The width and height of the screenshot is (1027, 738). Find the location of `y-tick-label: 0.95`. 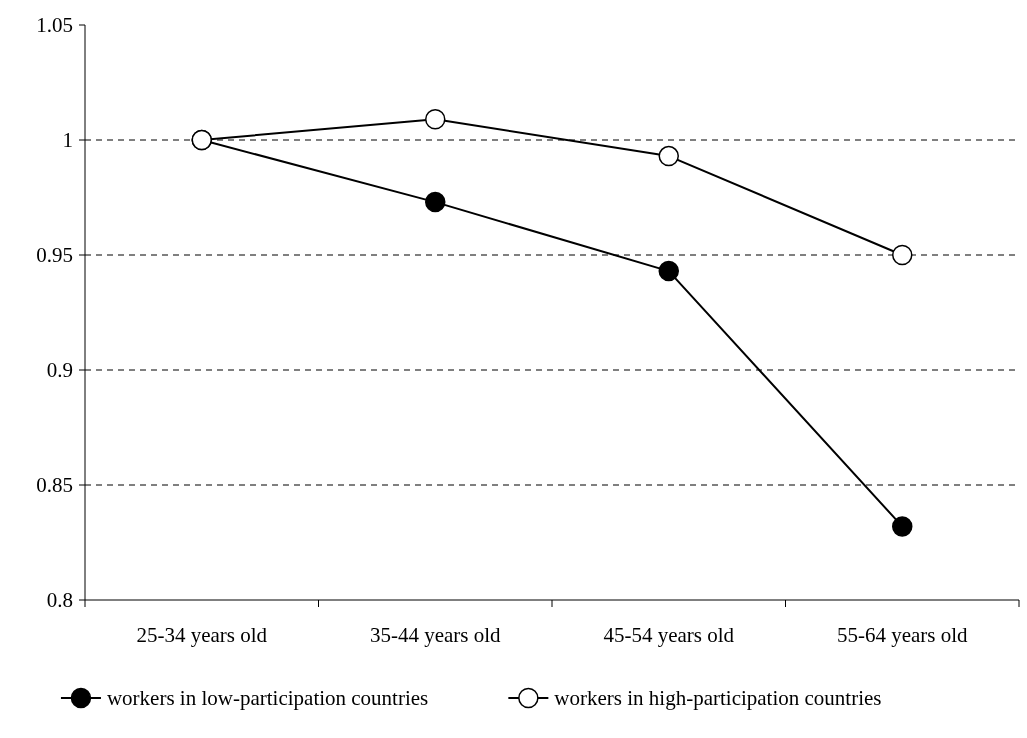

y-tick-label: 0.95 is located at coordinates (54, 255).